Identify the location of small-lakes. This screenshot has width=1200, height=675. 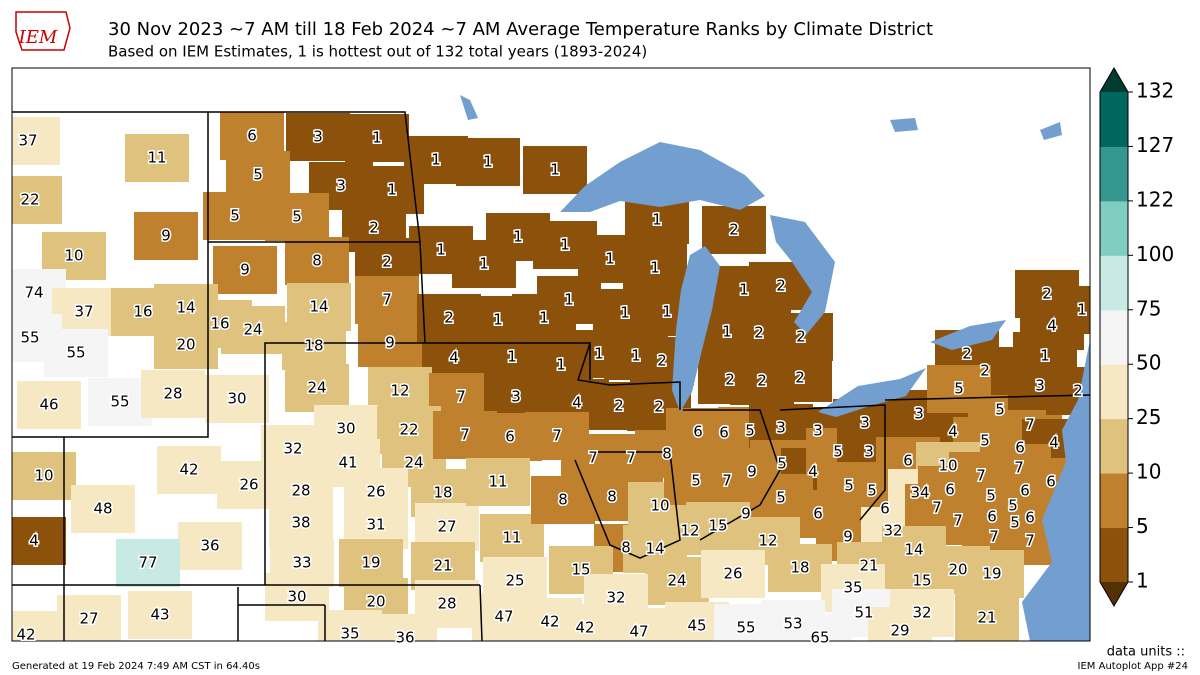
(761, 117).